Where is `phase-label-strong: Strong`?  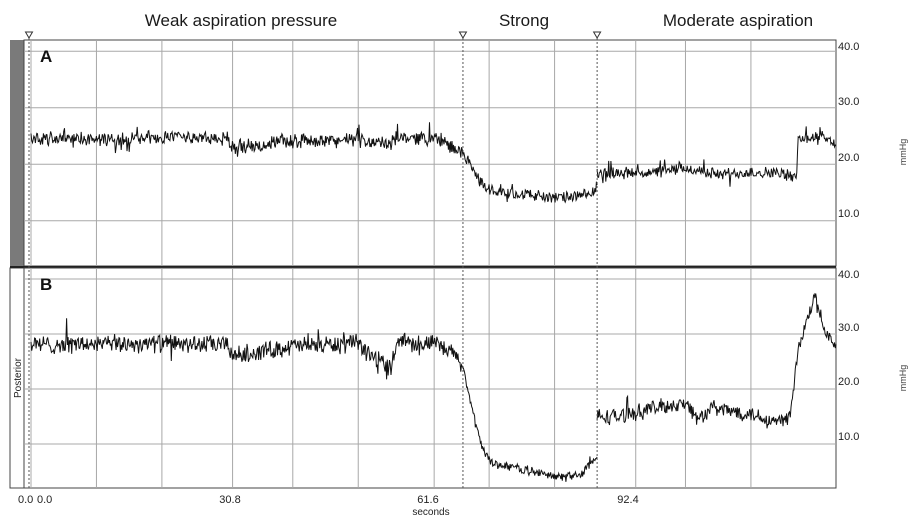
phase-label-strong: Strong is located at coordinates (524, 20).